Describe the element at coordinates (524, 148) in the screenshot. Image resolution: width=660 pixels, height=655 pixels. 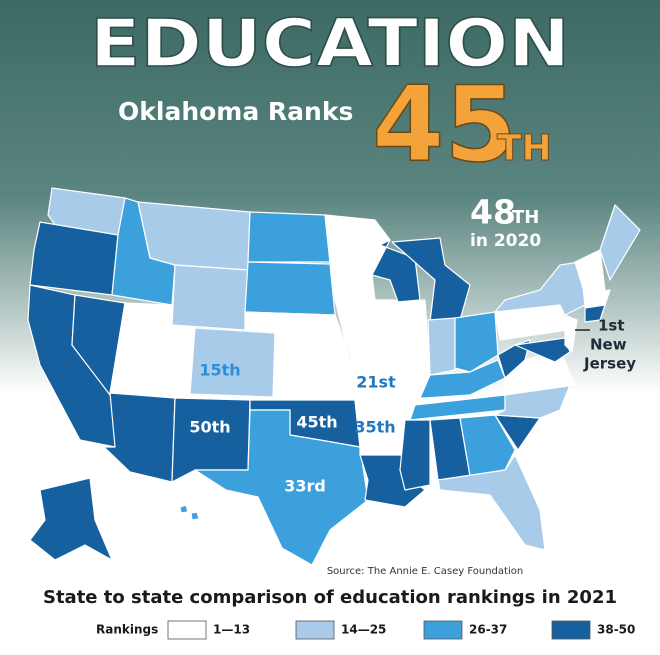
I see `rank-suffix: TH` at that location.